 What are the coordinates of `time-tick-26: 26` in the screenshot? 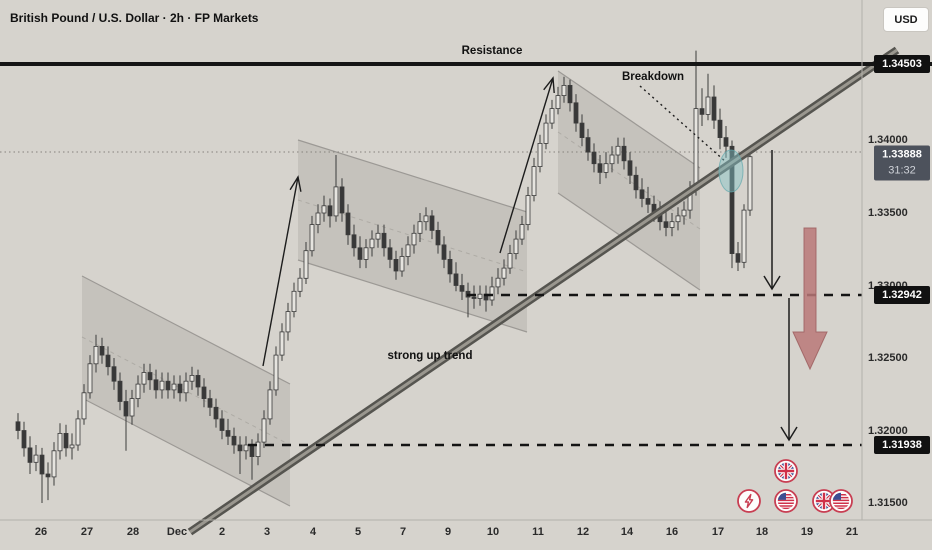 It's located at (41, 532).